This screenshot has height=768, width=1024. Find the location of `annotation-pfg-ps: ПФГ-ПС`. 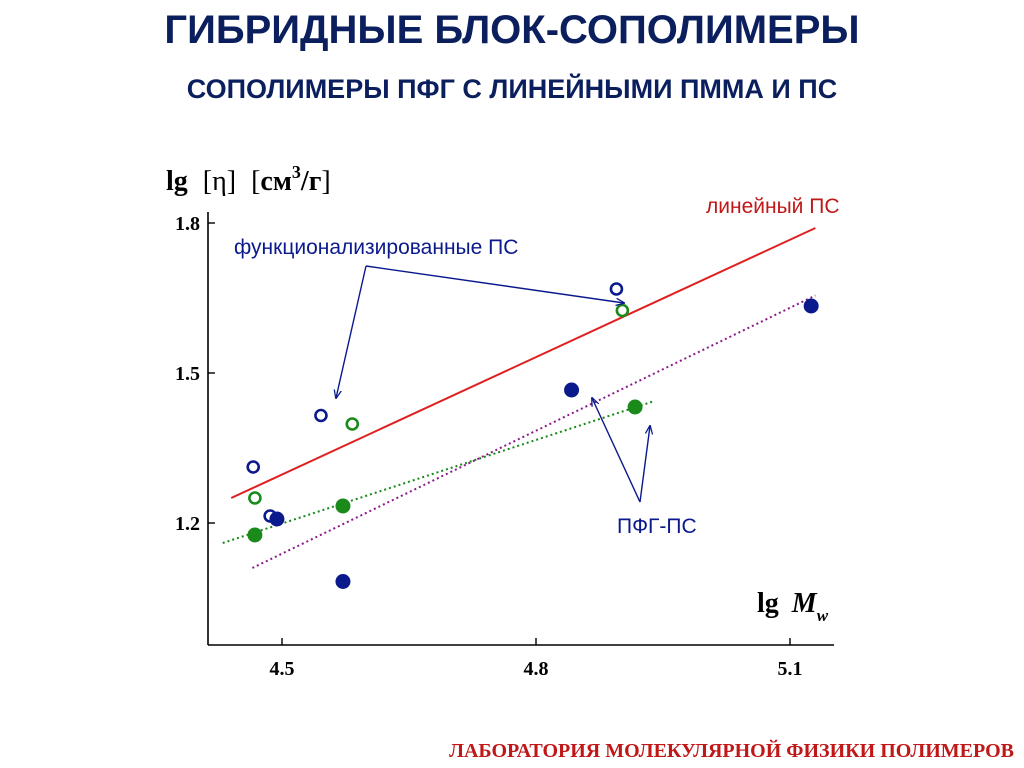

annotation-pfg-ps: ПФГ-ПС is located at coordinates (657, 526).